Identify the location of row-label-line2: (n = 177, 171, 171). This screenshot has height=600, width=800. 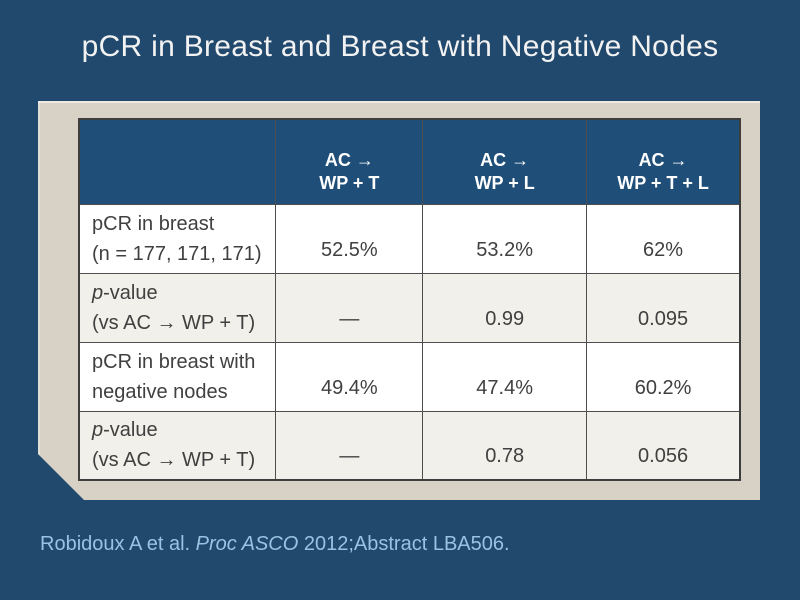
(177, 253).